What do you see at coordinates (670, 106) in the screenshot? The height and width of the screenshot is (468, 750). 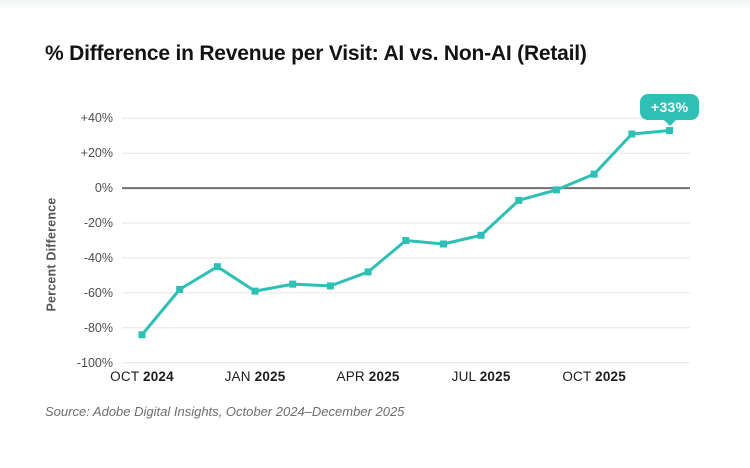 I see `annotation-label: +33%` at bounding box center [670, 106].